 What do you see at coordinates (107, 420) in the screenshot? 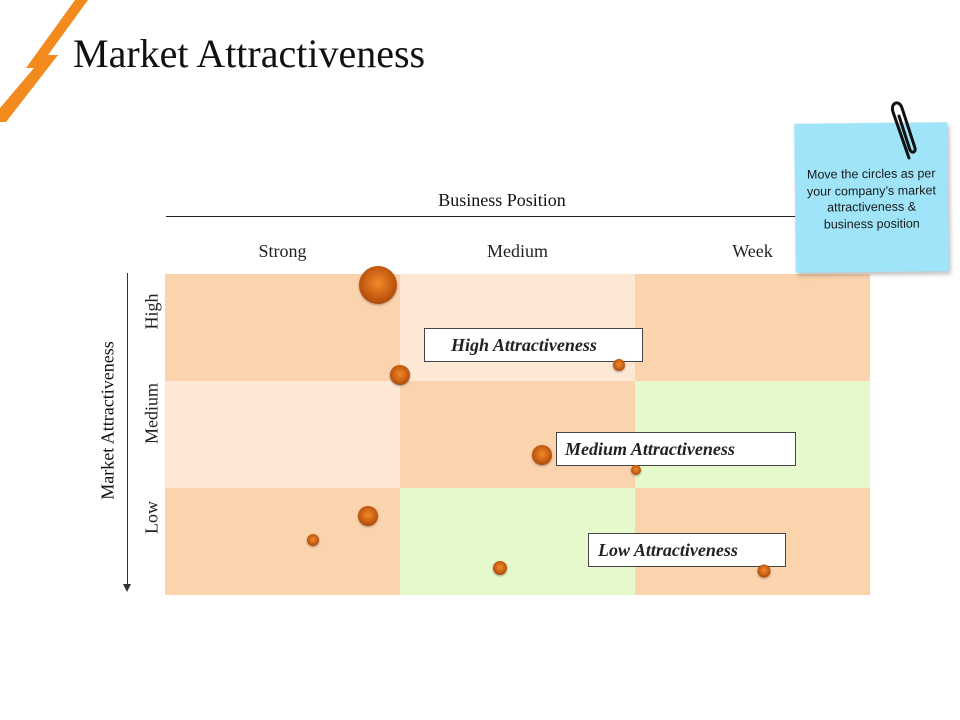
I see `y-axis-title: Market Attractiveness` at bounding box center [107, 420].